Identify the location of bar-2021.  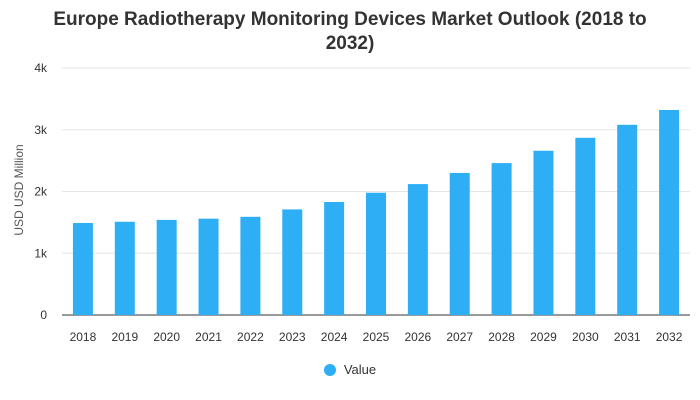
(208, 266).